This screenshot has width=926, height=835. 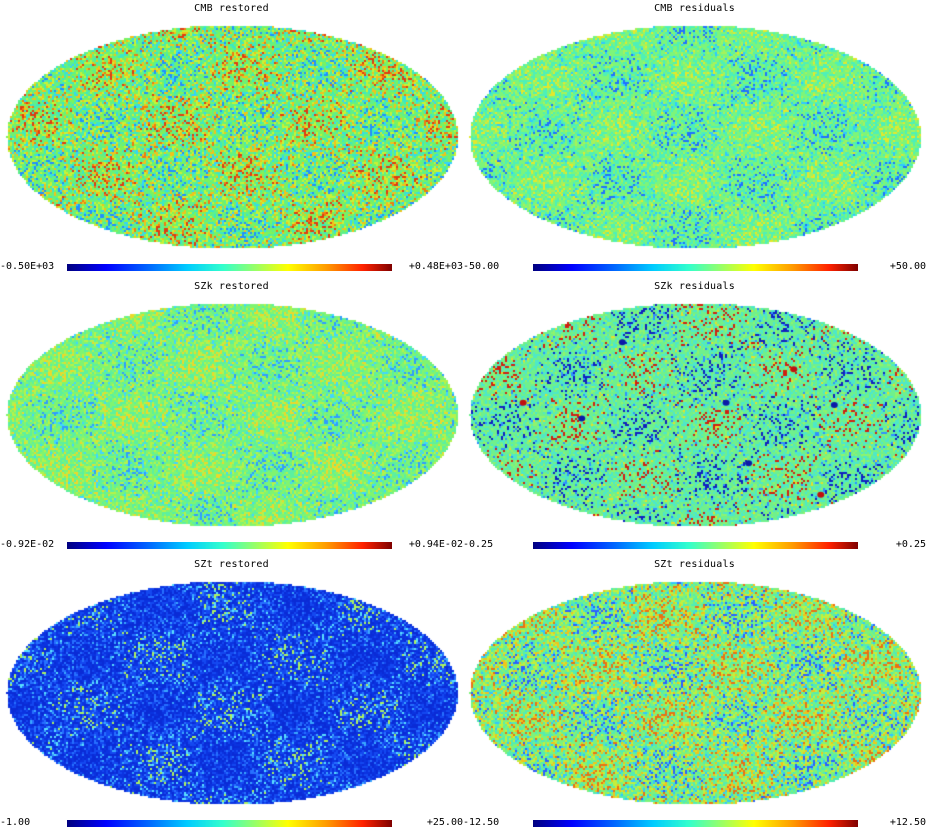 What do you see at coordinates (27, 544) in the screenshot?
I see `colorbar-min-label: -0.92E-02` at bounding box center [27, 544].